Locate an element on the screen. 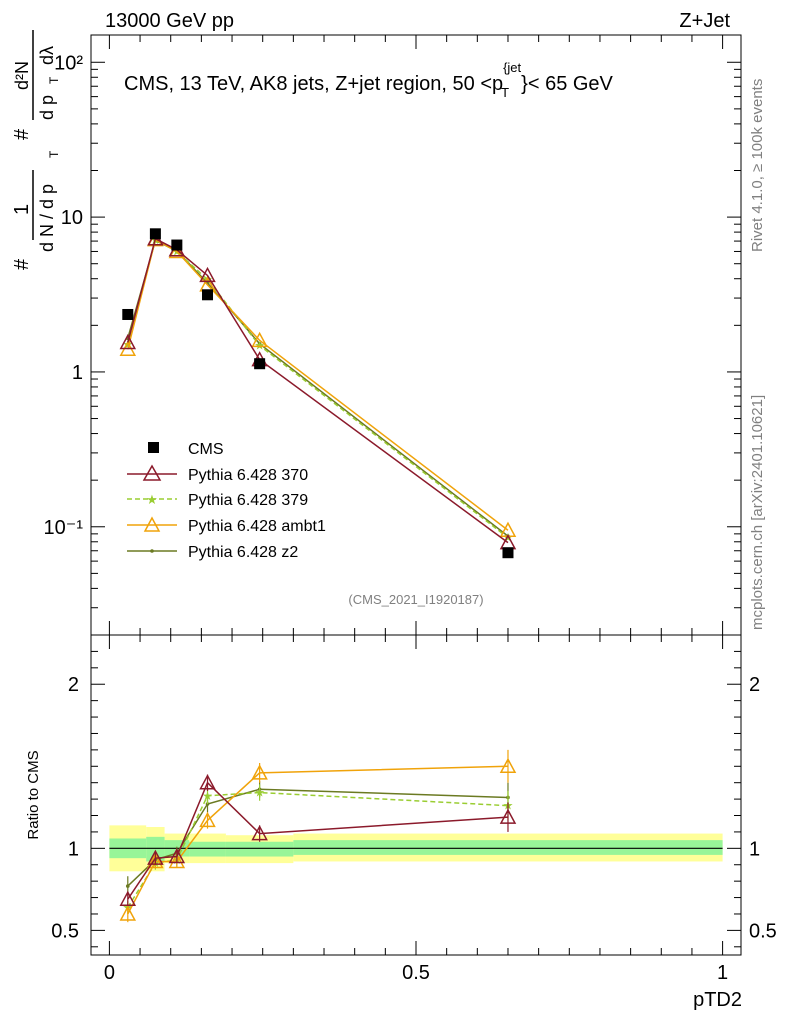  ratio-y-tick-label-right: 2 is located at coordinates (754, 685).